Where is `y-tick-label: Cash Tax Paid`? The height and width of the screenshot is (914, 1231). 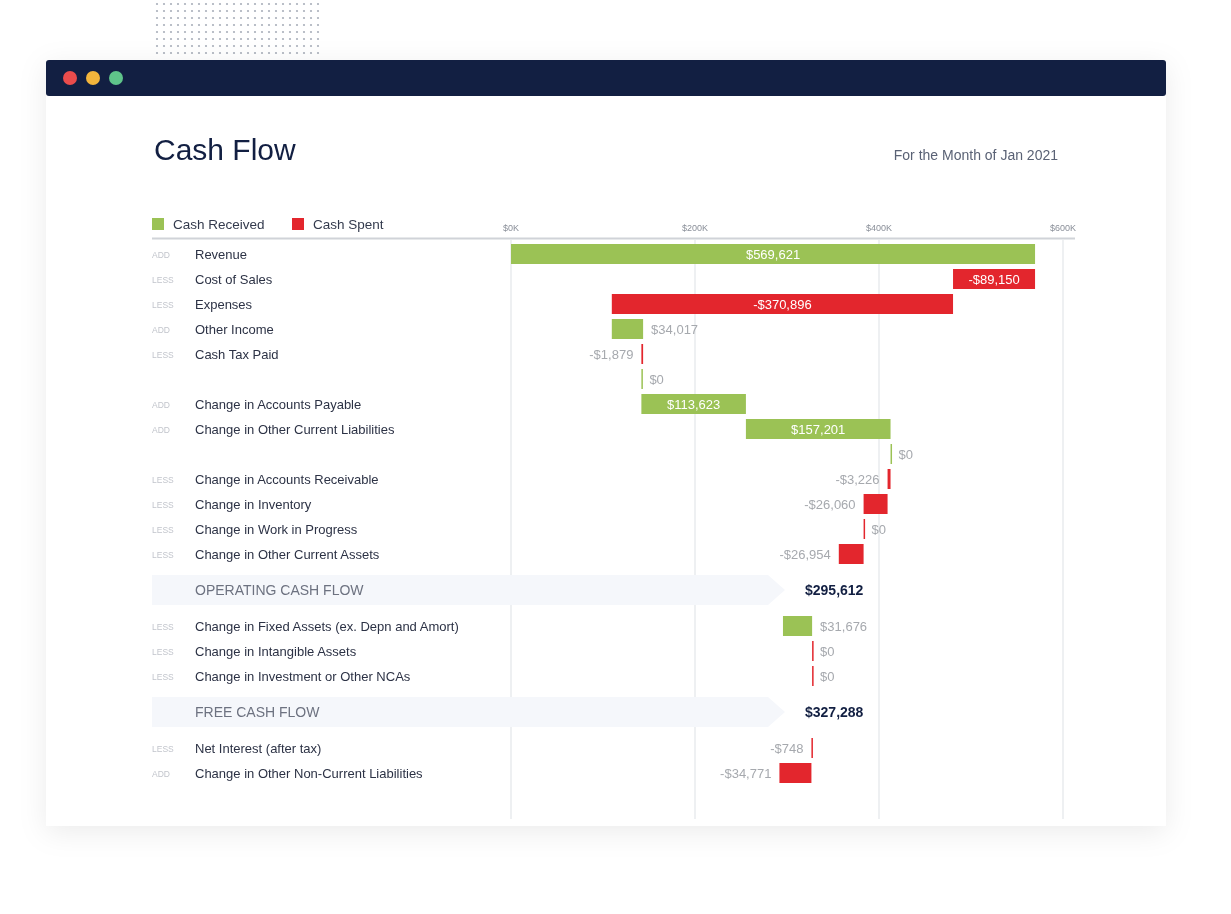 y-tick-label: Cash Tax Paid is located at coordinates (237, 354).